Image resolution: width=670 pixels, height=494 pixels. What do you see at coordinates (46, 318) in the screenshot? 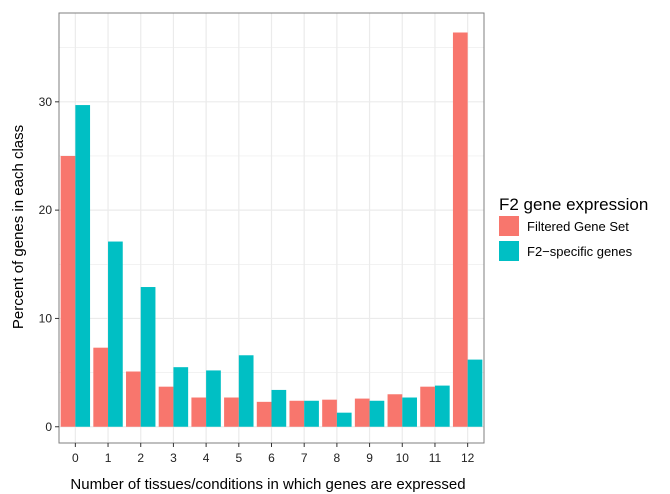
I see `y-tick-label: 10` at bounding box center [46, 318].